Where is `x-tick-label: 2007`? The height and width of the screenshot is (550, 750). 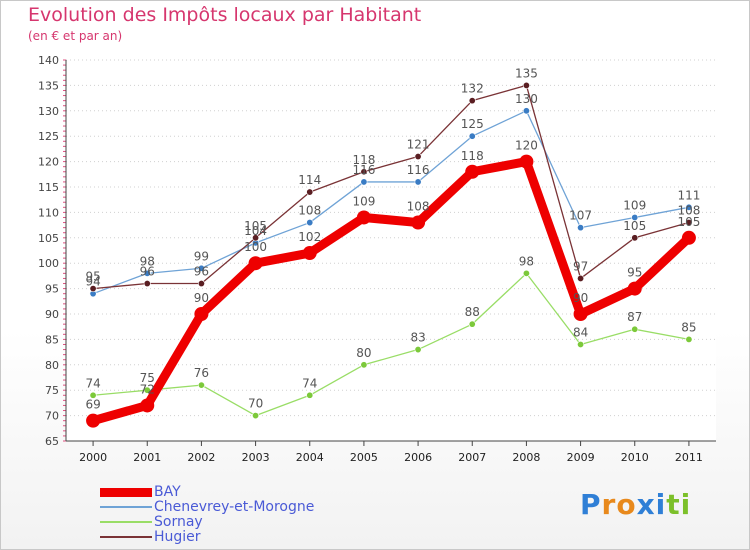 x-tick-label: 2007 is located at coordinates (472, 457).